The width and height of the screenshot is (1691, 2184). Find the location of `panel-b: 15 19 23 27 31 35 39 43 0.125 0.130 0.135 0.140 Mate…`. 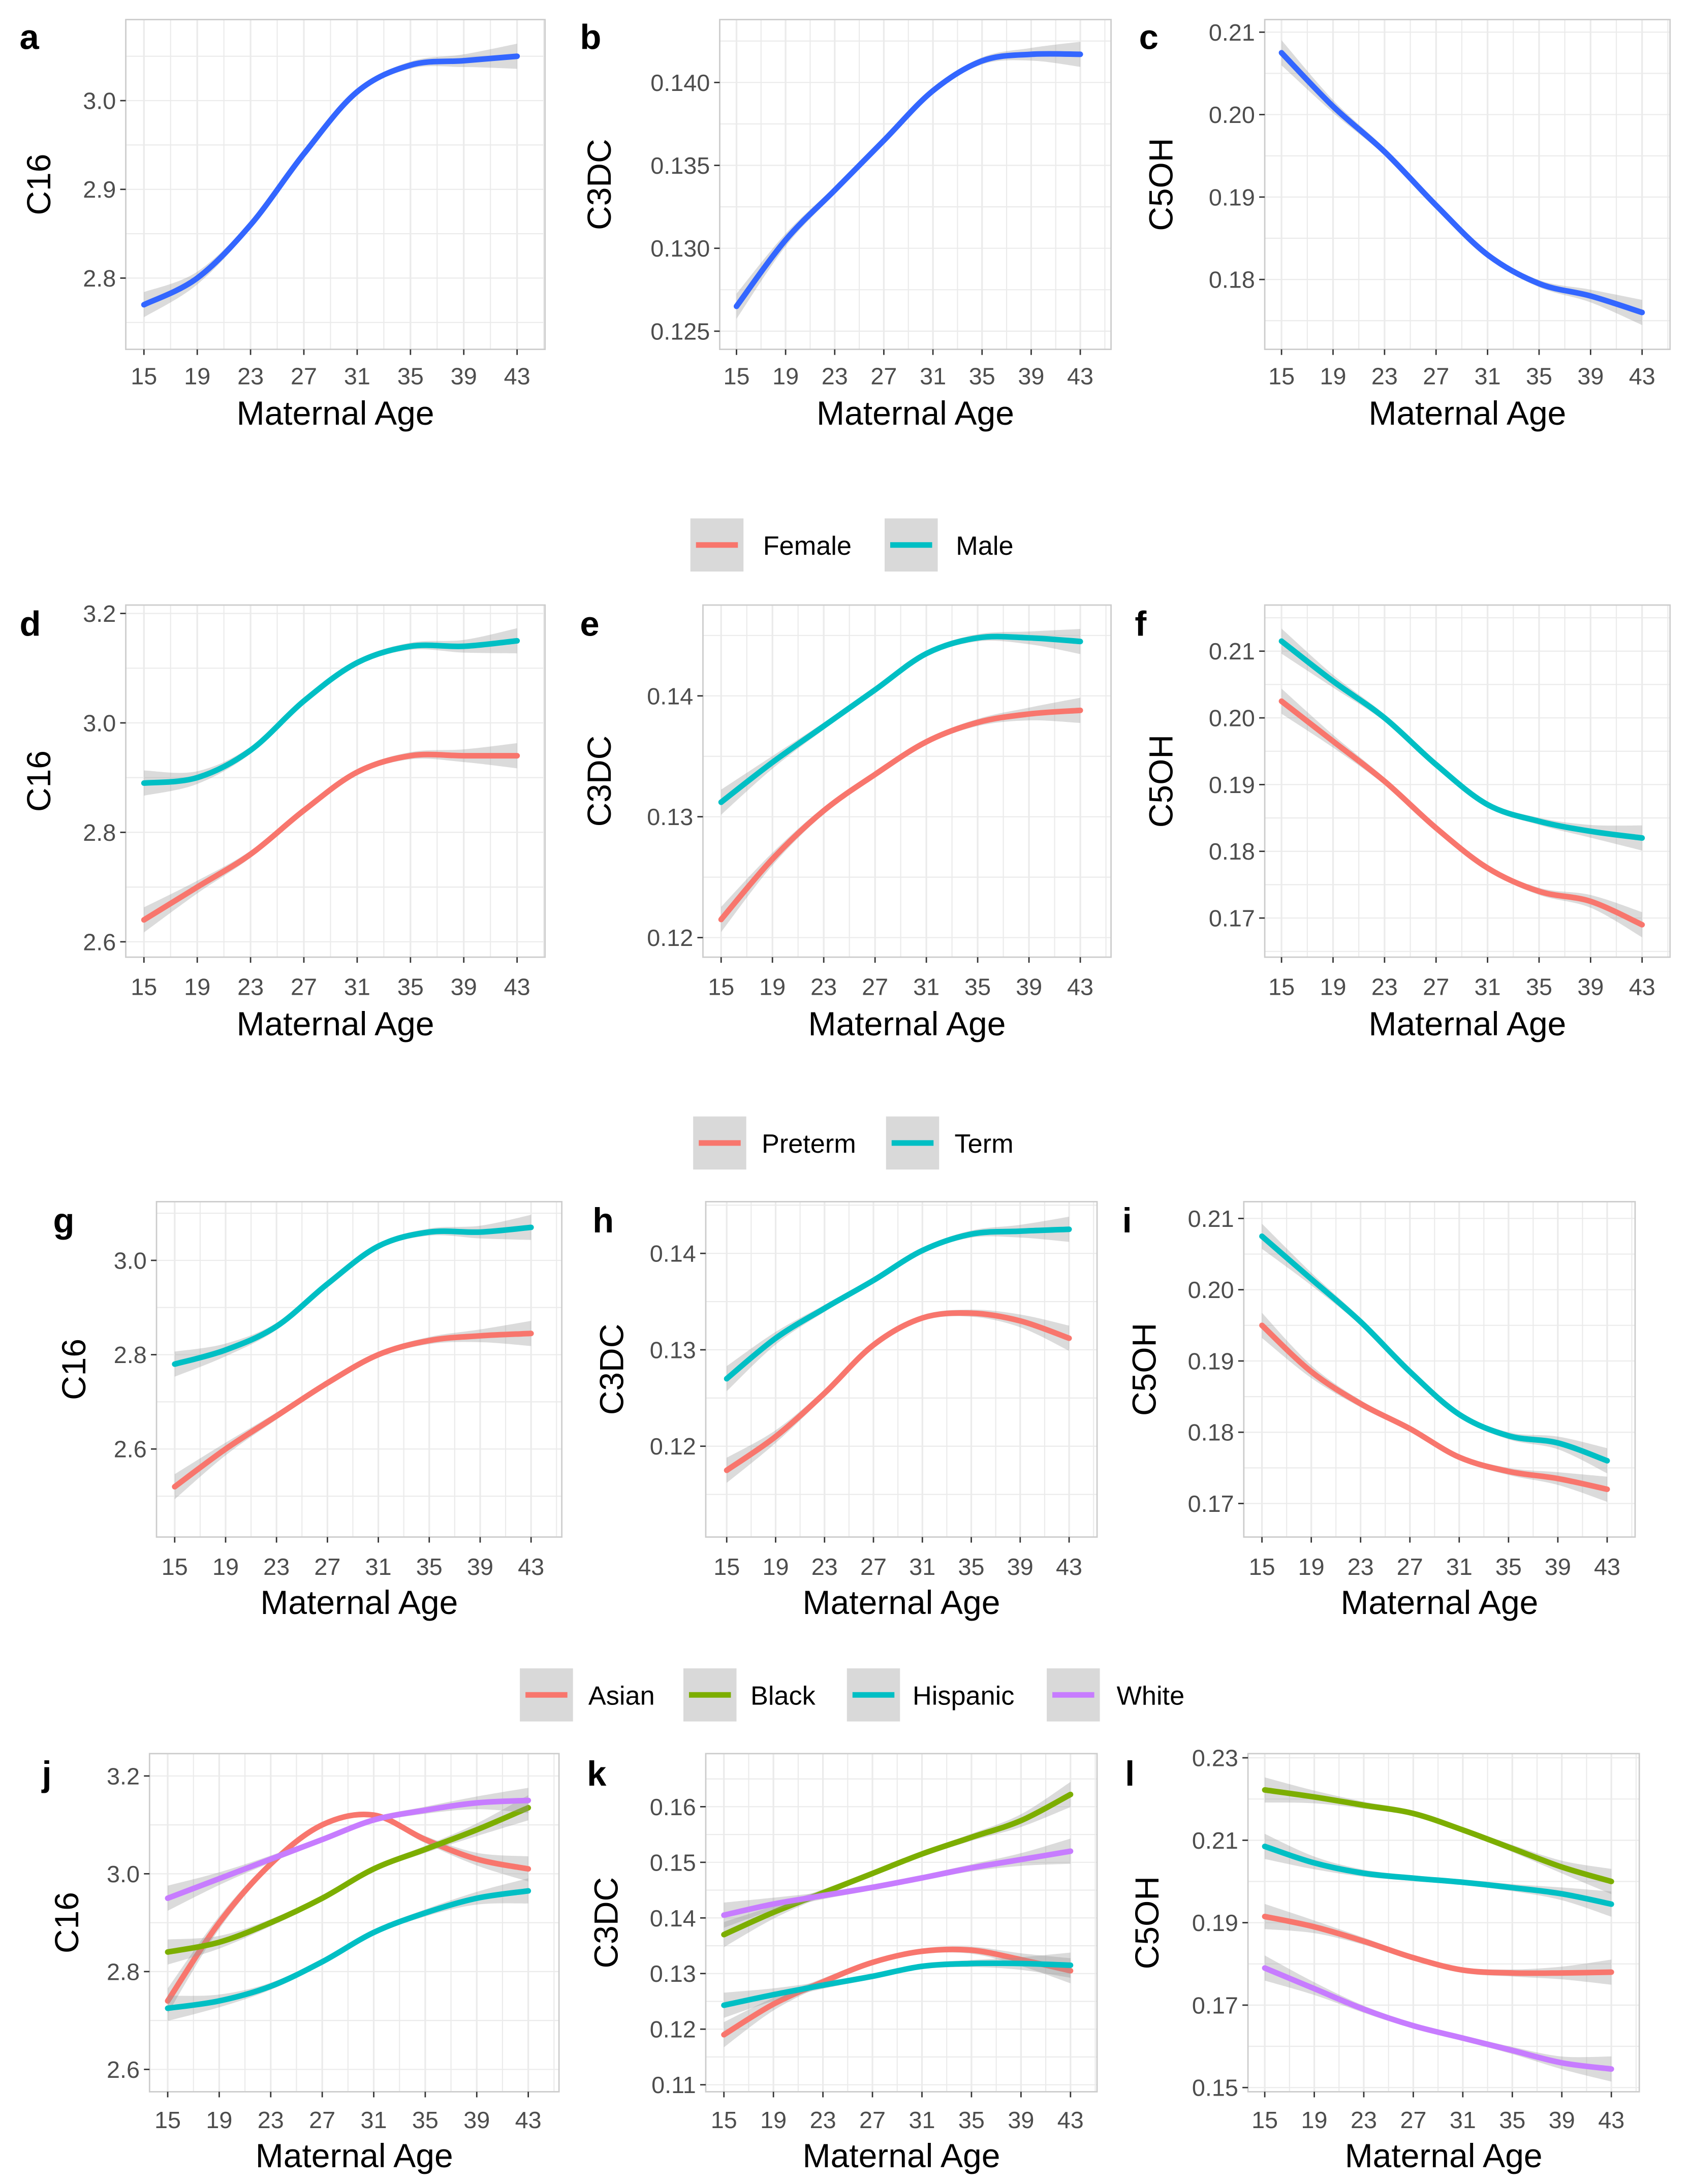

panel-b: 15 19 23 27 31 35 39 43 0.125 0.130 0.135 0.140 Mate… is located at coordinates (846, 224).